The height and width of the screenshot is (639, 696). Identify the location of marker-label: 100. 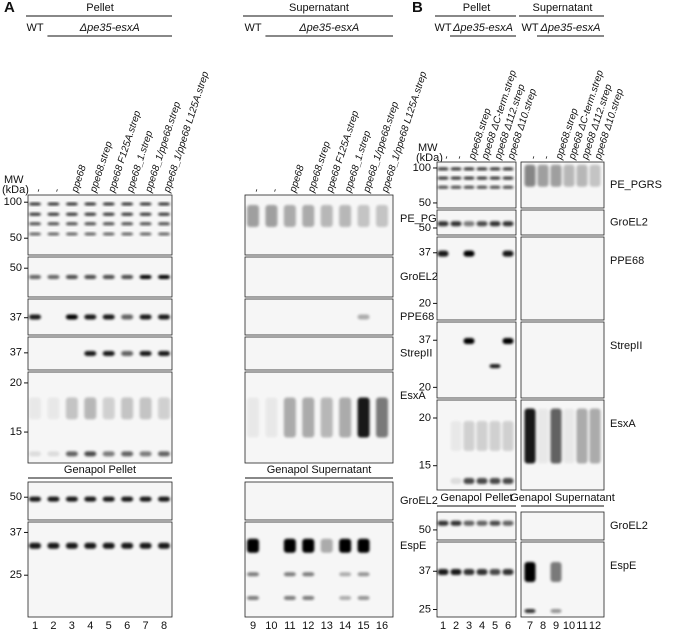
(13, 202).